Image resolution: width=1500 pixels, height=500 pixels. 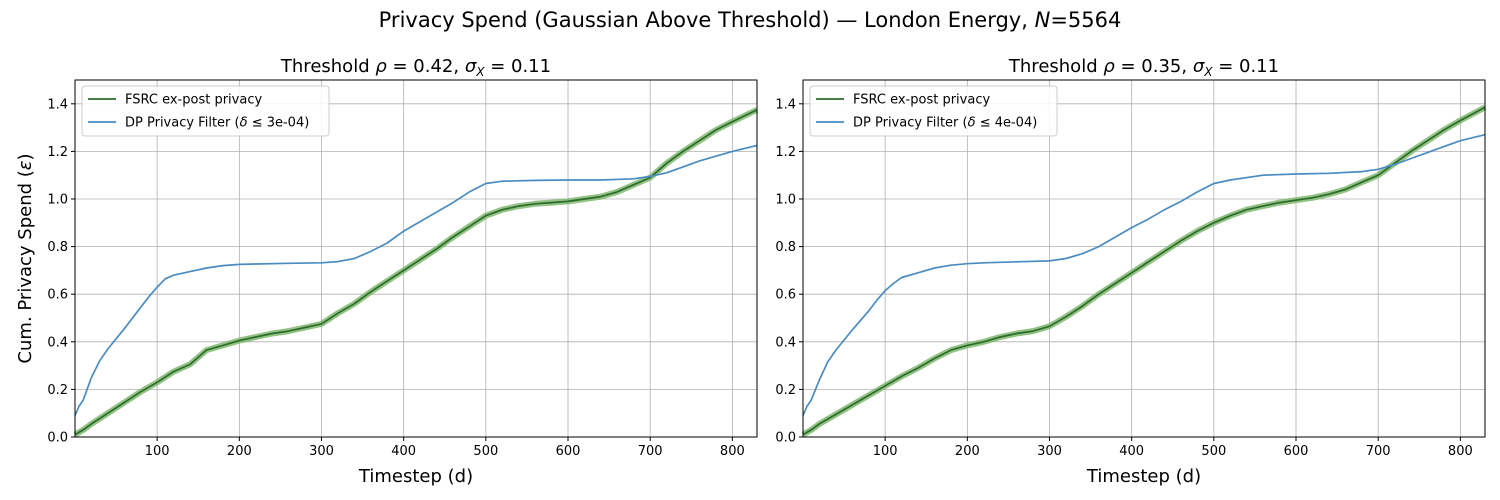 I want to click on ylabel-symbol-epsilon: ε, so click(x=25, y=165).